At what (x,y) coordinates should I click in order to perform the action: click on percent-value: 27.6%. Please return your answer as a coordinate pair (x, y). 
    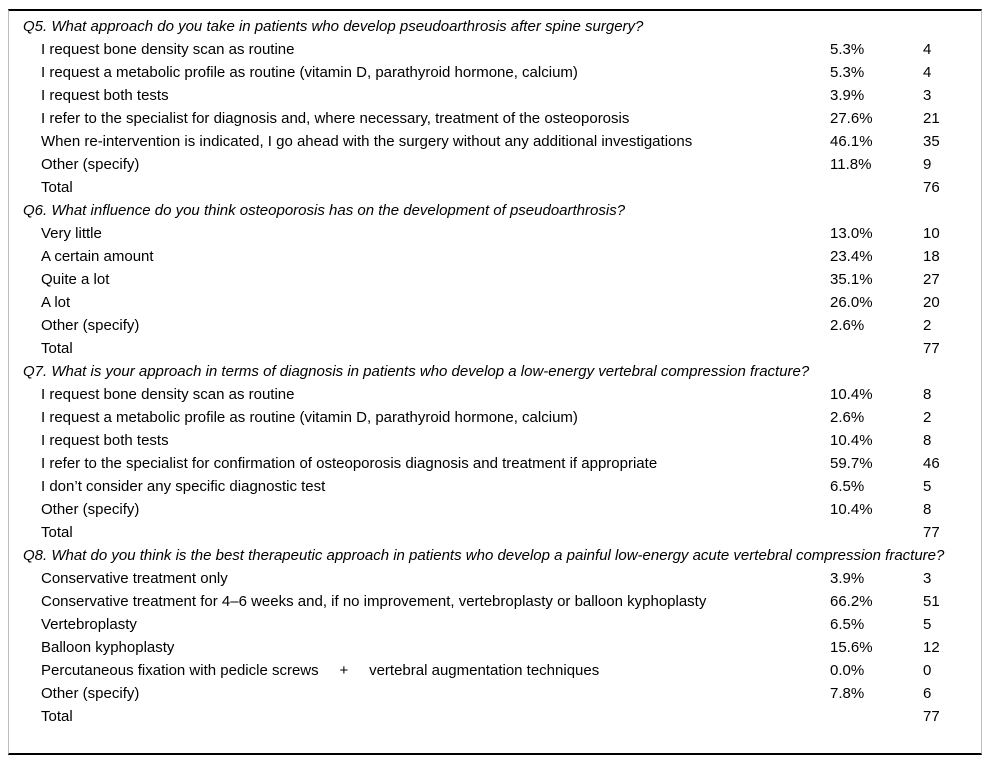
    Looking at the image, I should click on (851, 118).